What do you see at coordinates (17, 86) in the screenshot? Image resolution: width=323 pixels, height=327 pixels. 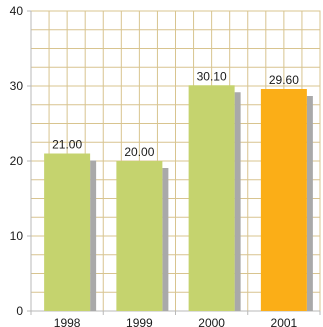 I see `y-tick-label: 30` at bounding box center [17, 86].